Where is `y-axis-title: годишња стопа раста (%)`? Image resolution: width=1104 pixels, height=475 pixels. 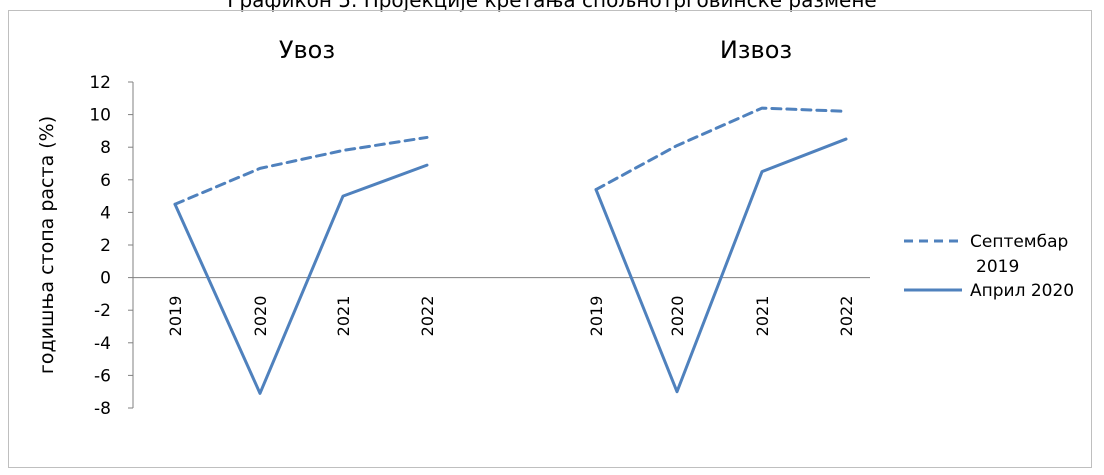 y-axis-title: годишња стопа раста (%) is located at coordinates (47, 245).